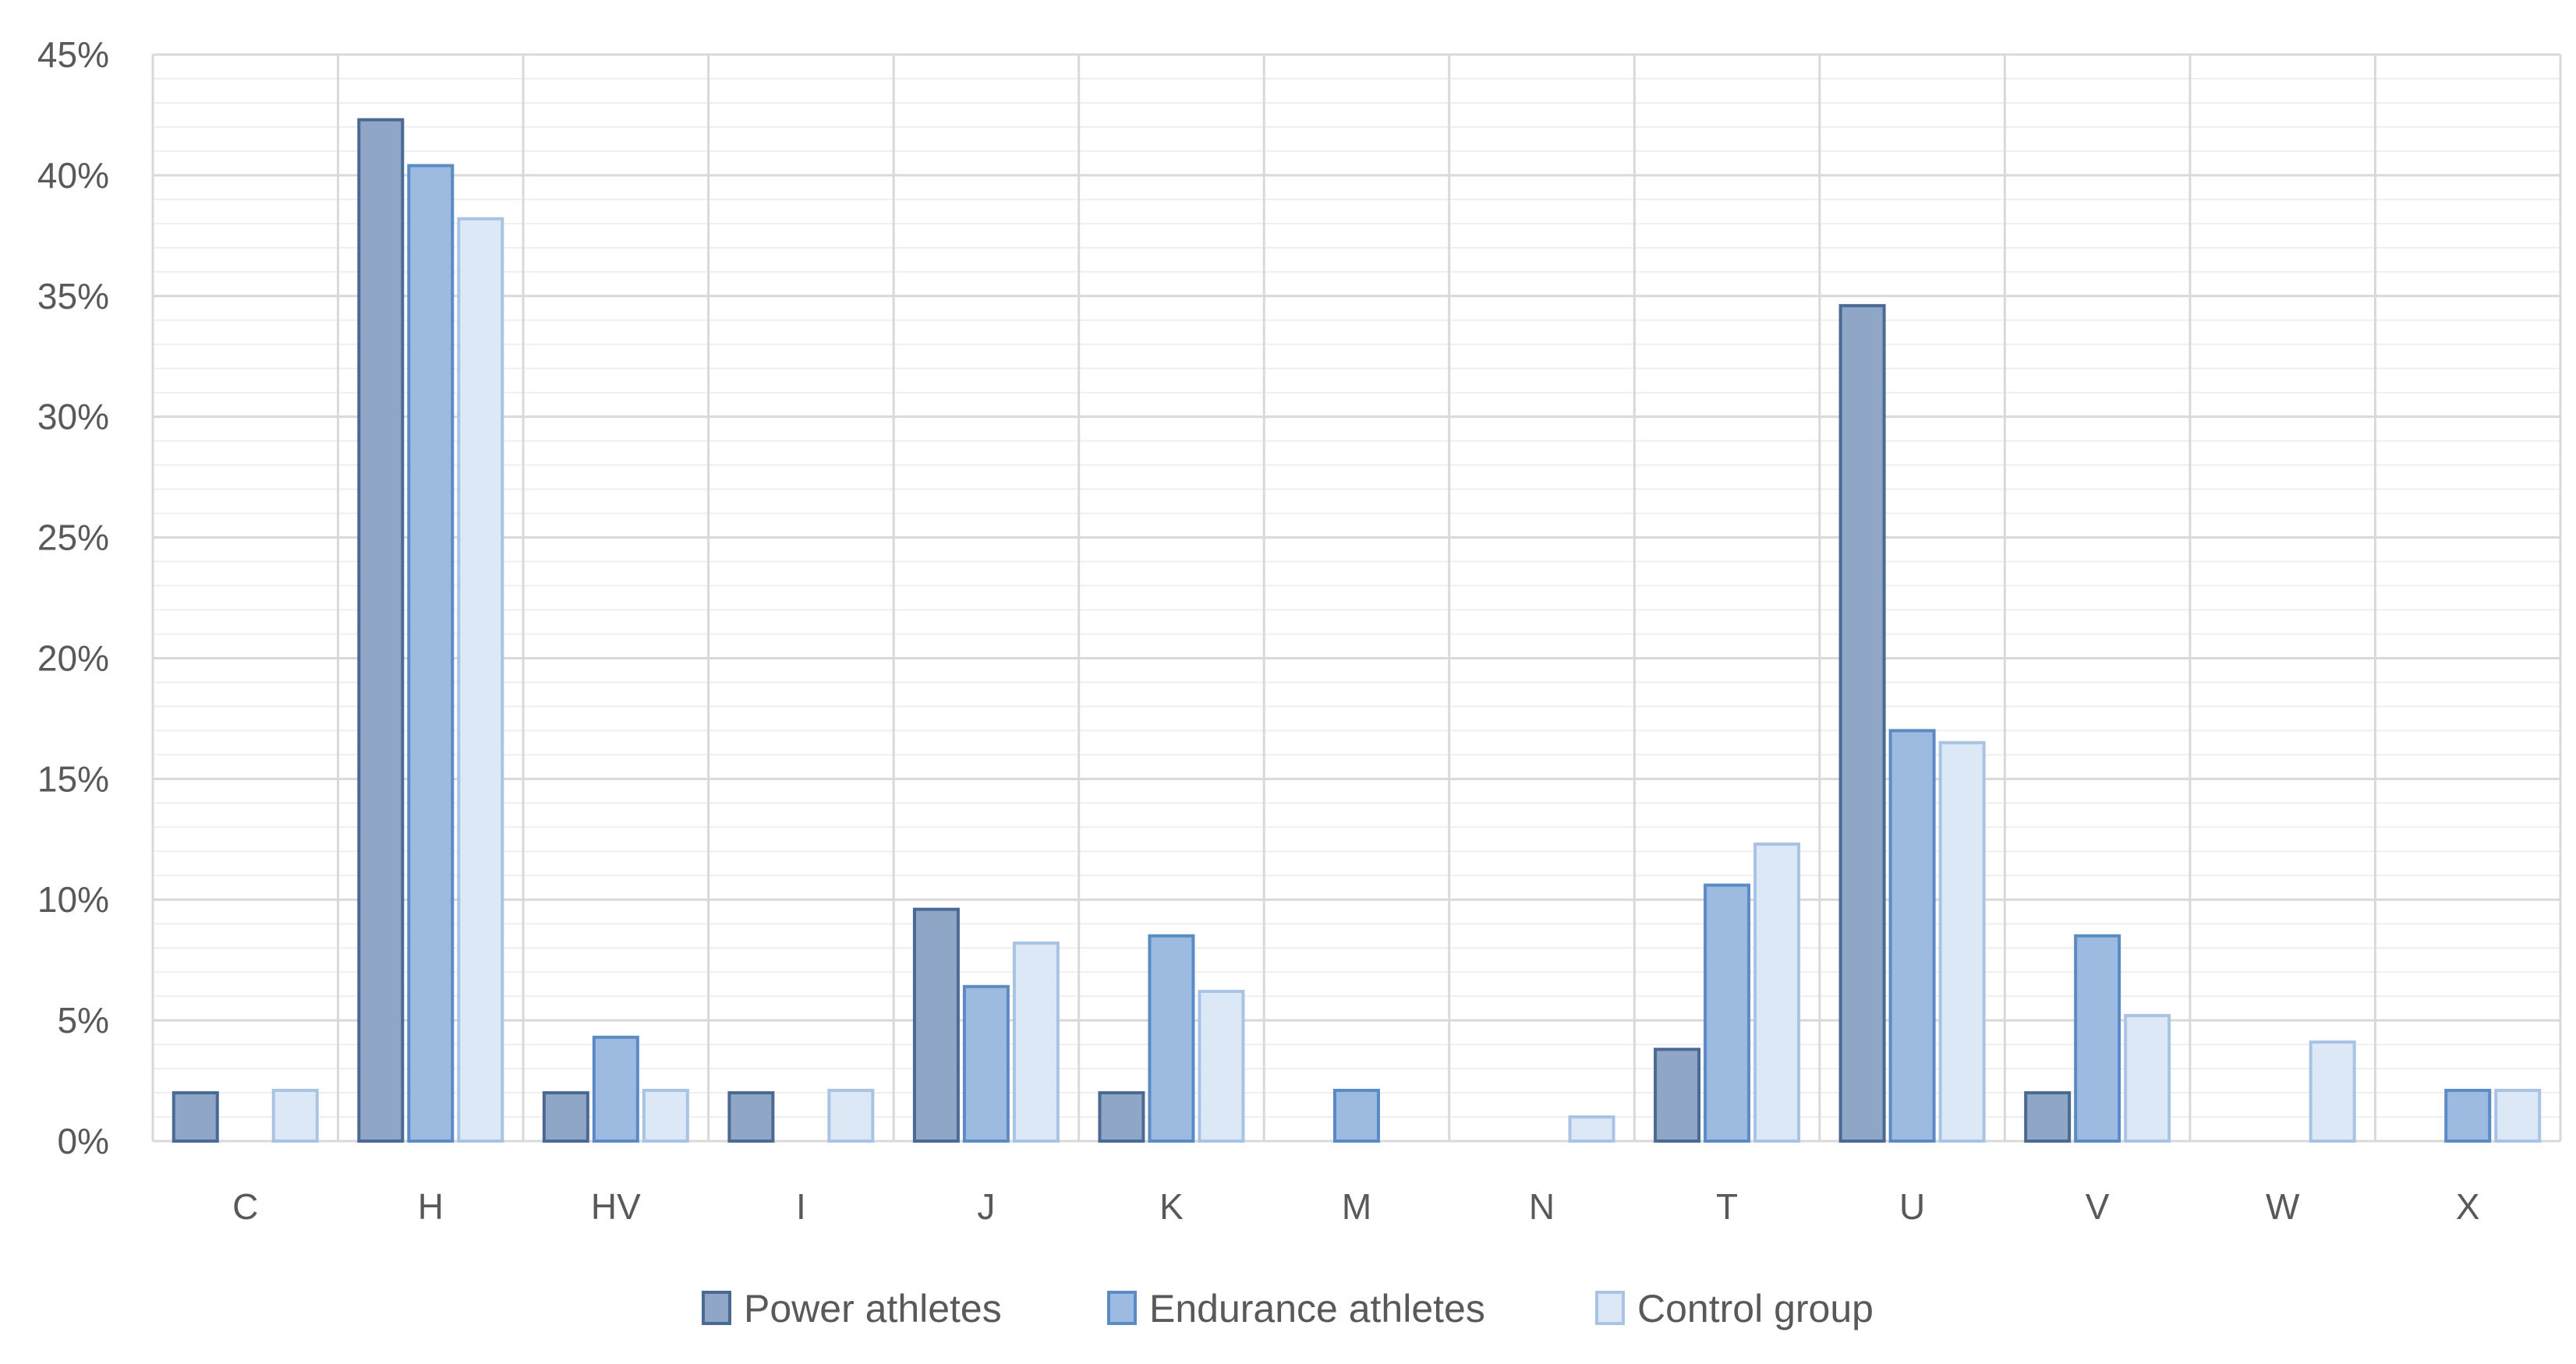  I want to click on y-tick-label: 45%, so click(73, 54).